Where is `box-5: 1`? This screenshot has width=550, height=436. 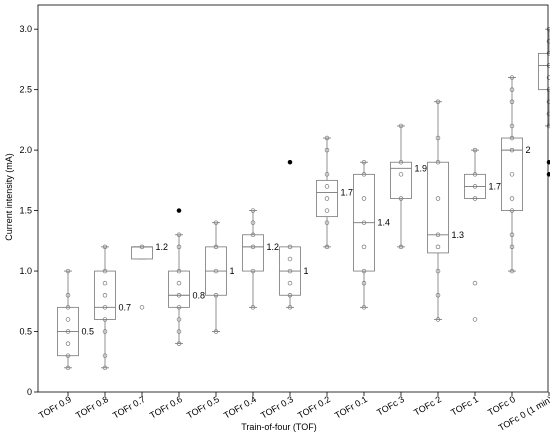
box-5: 1 is located at coordinates (220, 277).